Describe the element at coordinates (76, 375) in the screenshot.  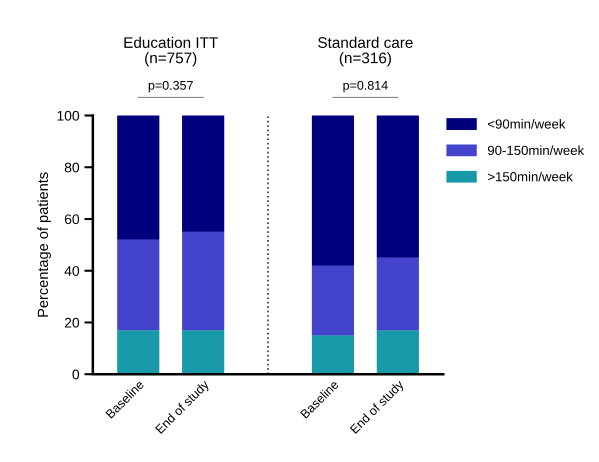
I see `y-tick-label: 0` at that location.